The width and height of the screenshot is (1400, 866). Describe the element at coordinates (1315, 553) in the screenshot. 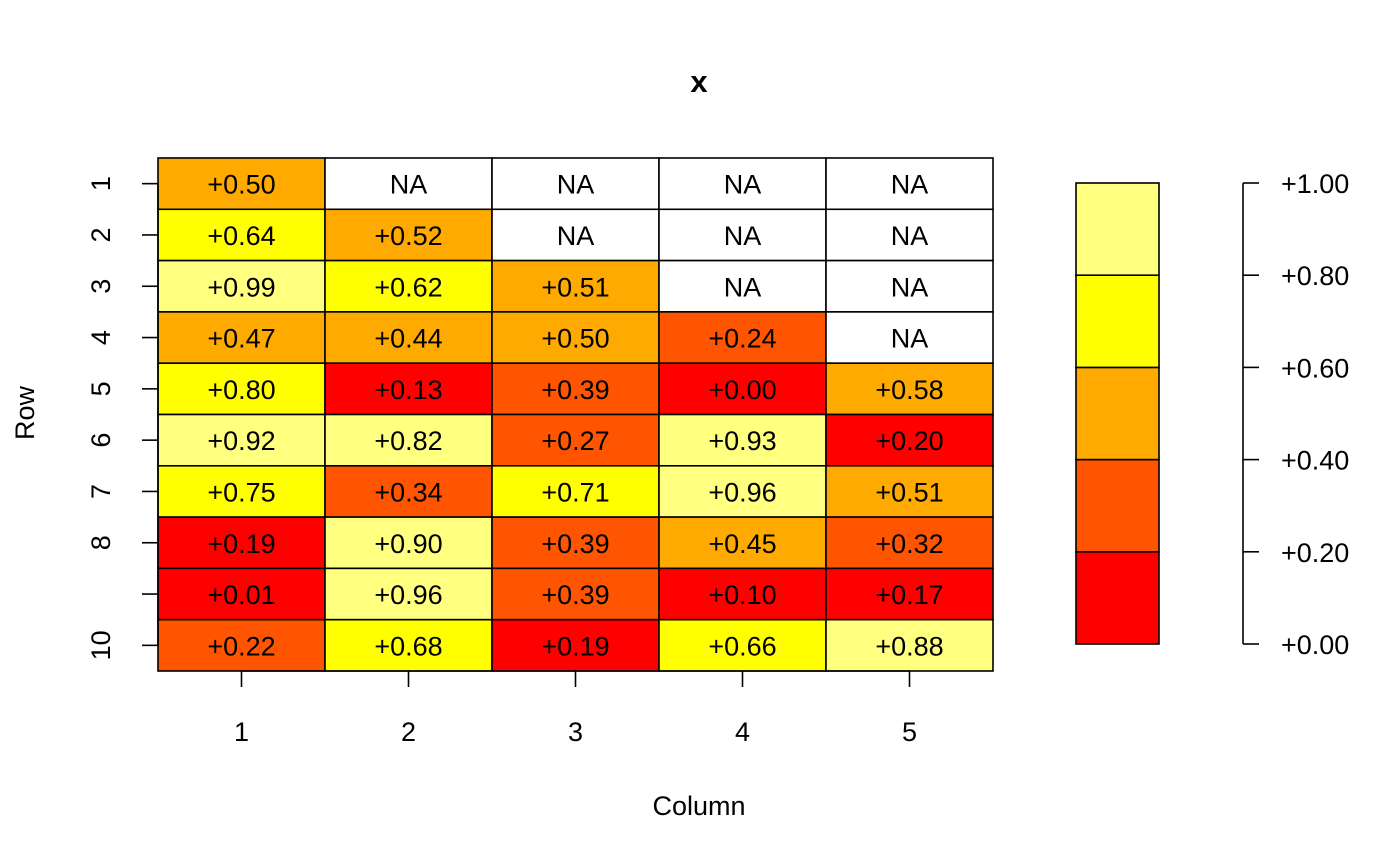

I see `legend-tick-label: +0.20` at that location.